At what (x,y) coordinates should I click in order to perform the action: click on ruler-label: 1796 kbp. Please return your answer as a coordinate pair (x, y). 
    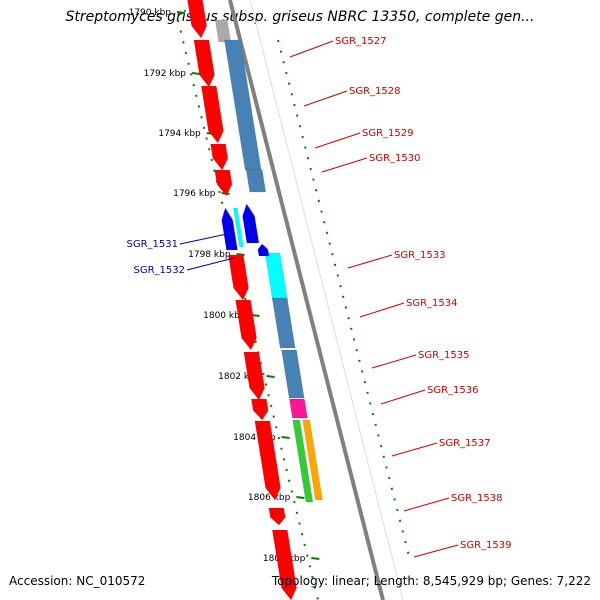
    Looking at the image, I should click on (194, 194).